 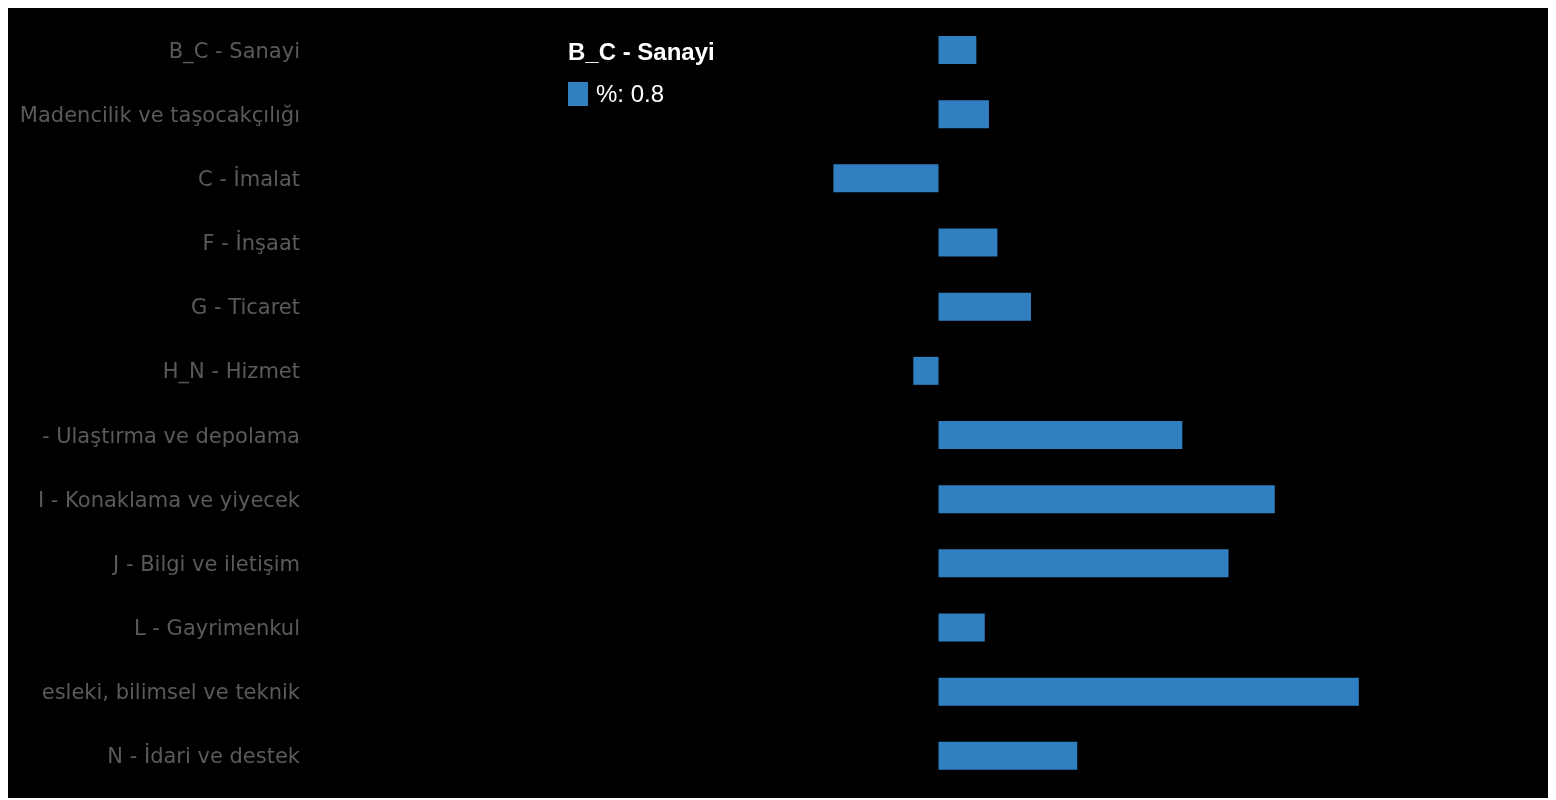 I want to click on y-tick-label: esleki, bilimsel ve teknik, so click(x=171, y=692).